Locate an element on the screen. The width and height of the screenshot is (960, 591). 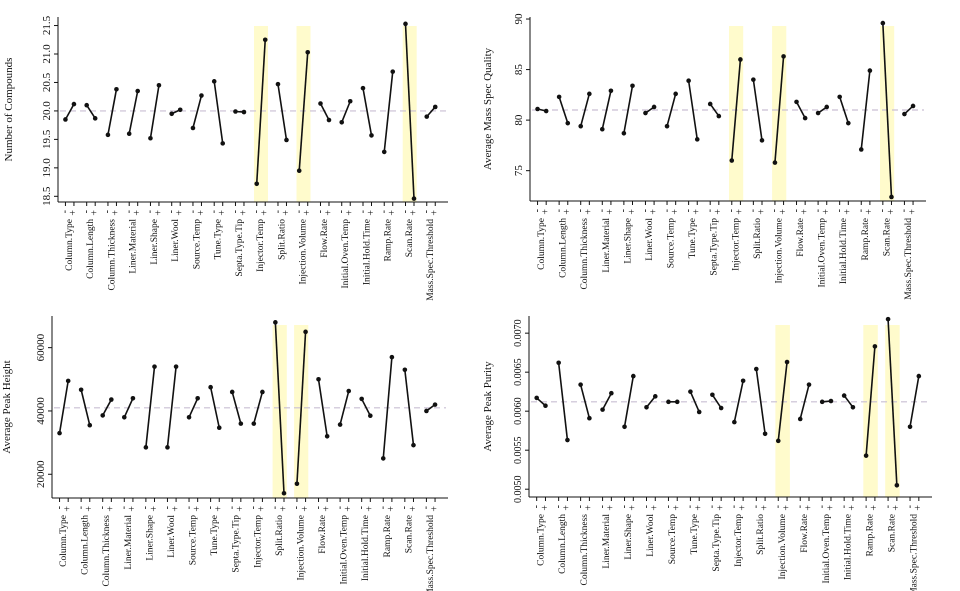
factor-liner-material: -+ Liner.Material is located at coordinates (607, 479).